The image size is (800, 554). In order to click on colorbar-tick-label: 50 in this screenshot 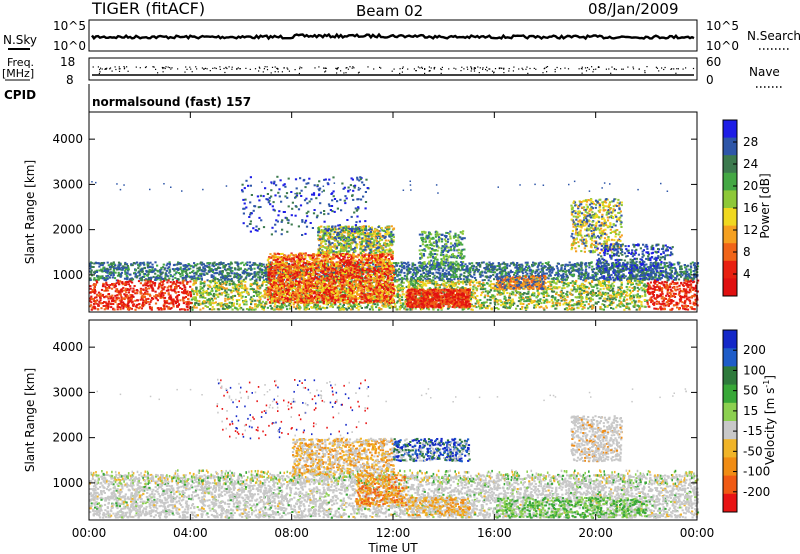, I will do `click(750, 391)`.